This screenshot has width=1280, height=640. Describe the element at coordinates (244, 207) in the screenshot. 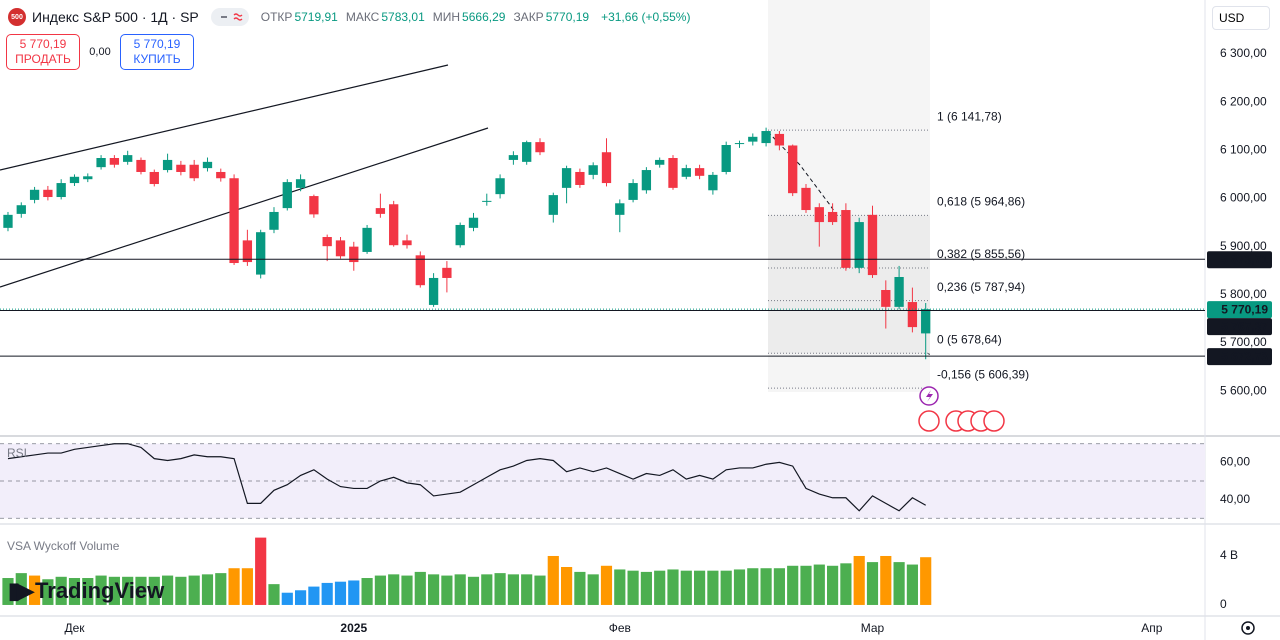

I see `trend-line` at that location.